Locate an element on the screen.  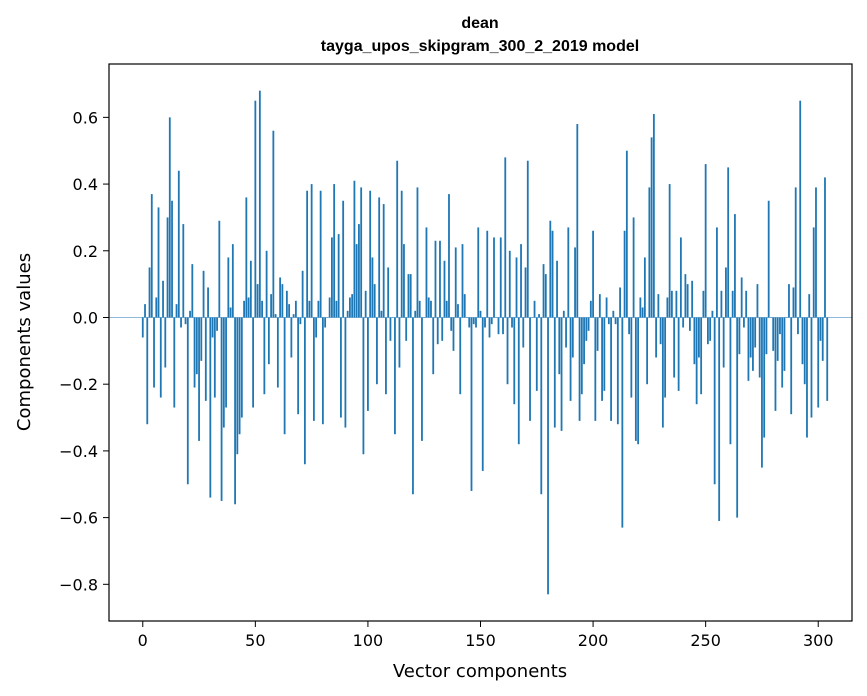
y-tick-label: 0.4 is located at coordinates (85, 184).